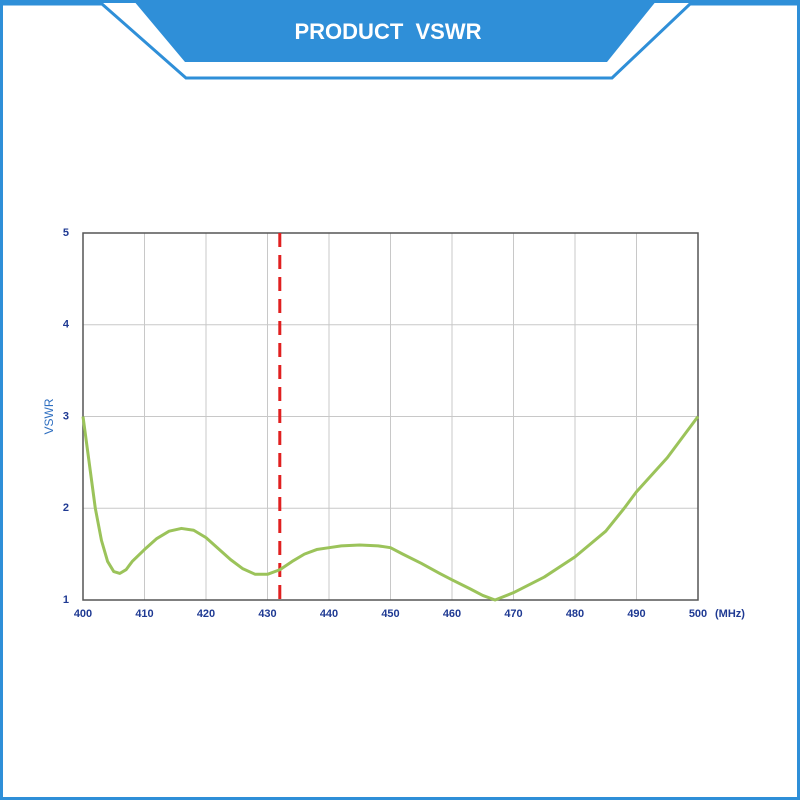  I want to click on y-axis-label: VSWR, so click(49, 416).